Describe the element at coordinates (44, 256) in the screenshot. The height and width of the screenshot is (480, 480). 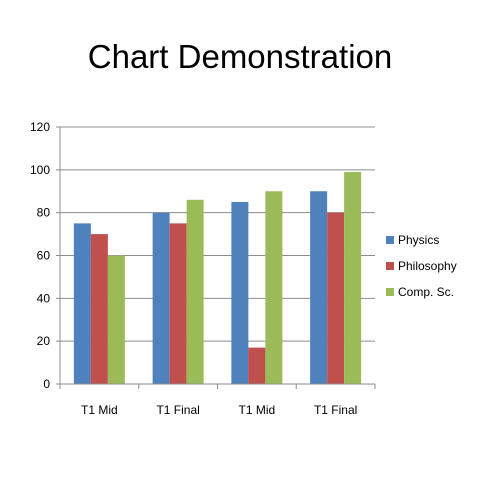
I see `y-tick-label: 60` at that location.